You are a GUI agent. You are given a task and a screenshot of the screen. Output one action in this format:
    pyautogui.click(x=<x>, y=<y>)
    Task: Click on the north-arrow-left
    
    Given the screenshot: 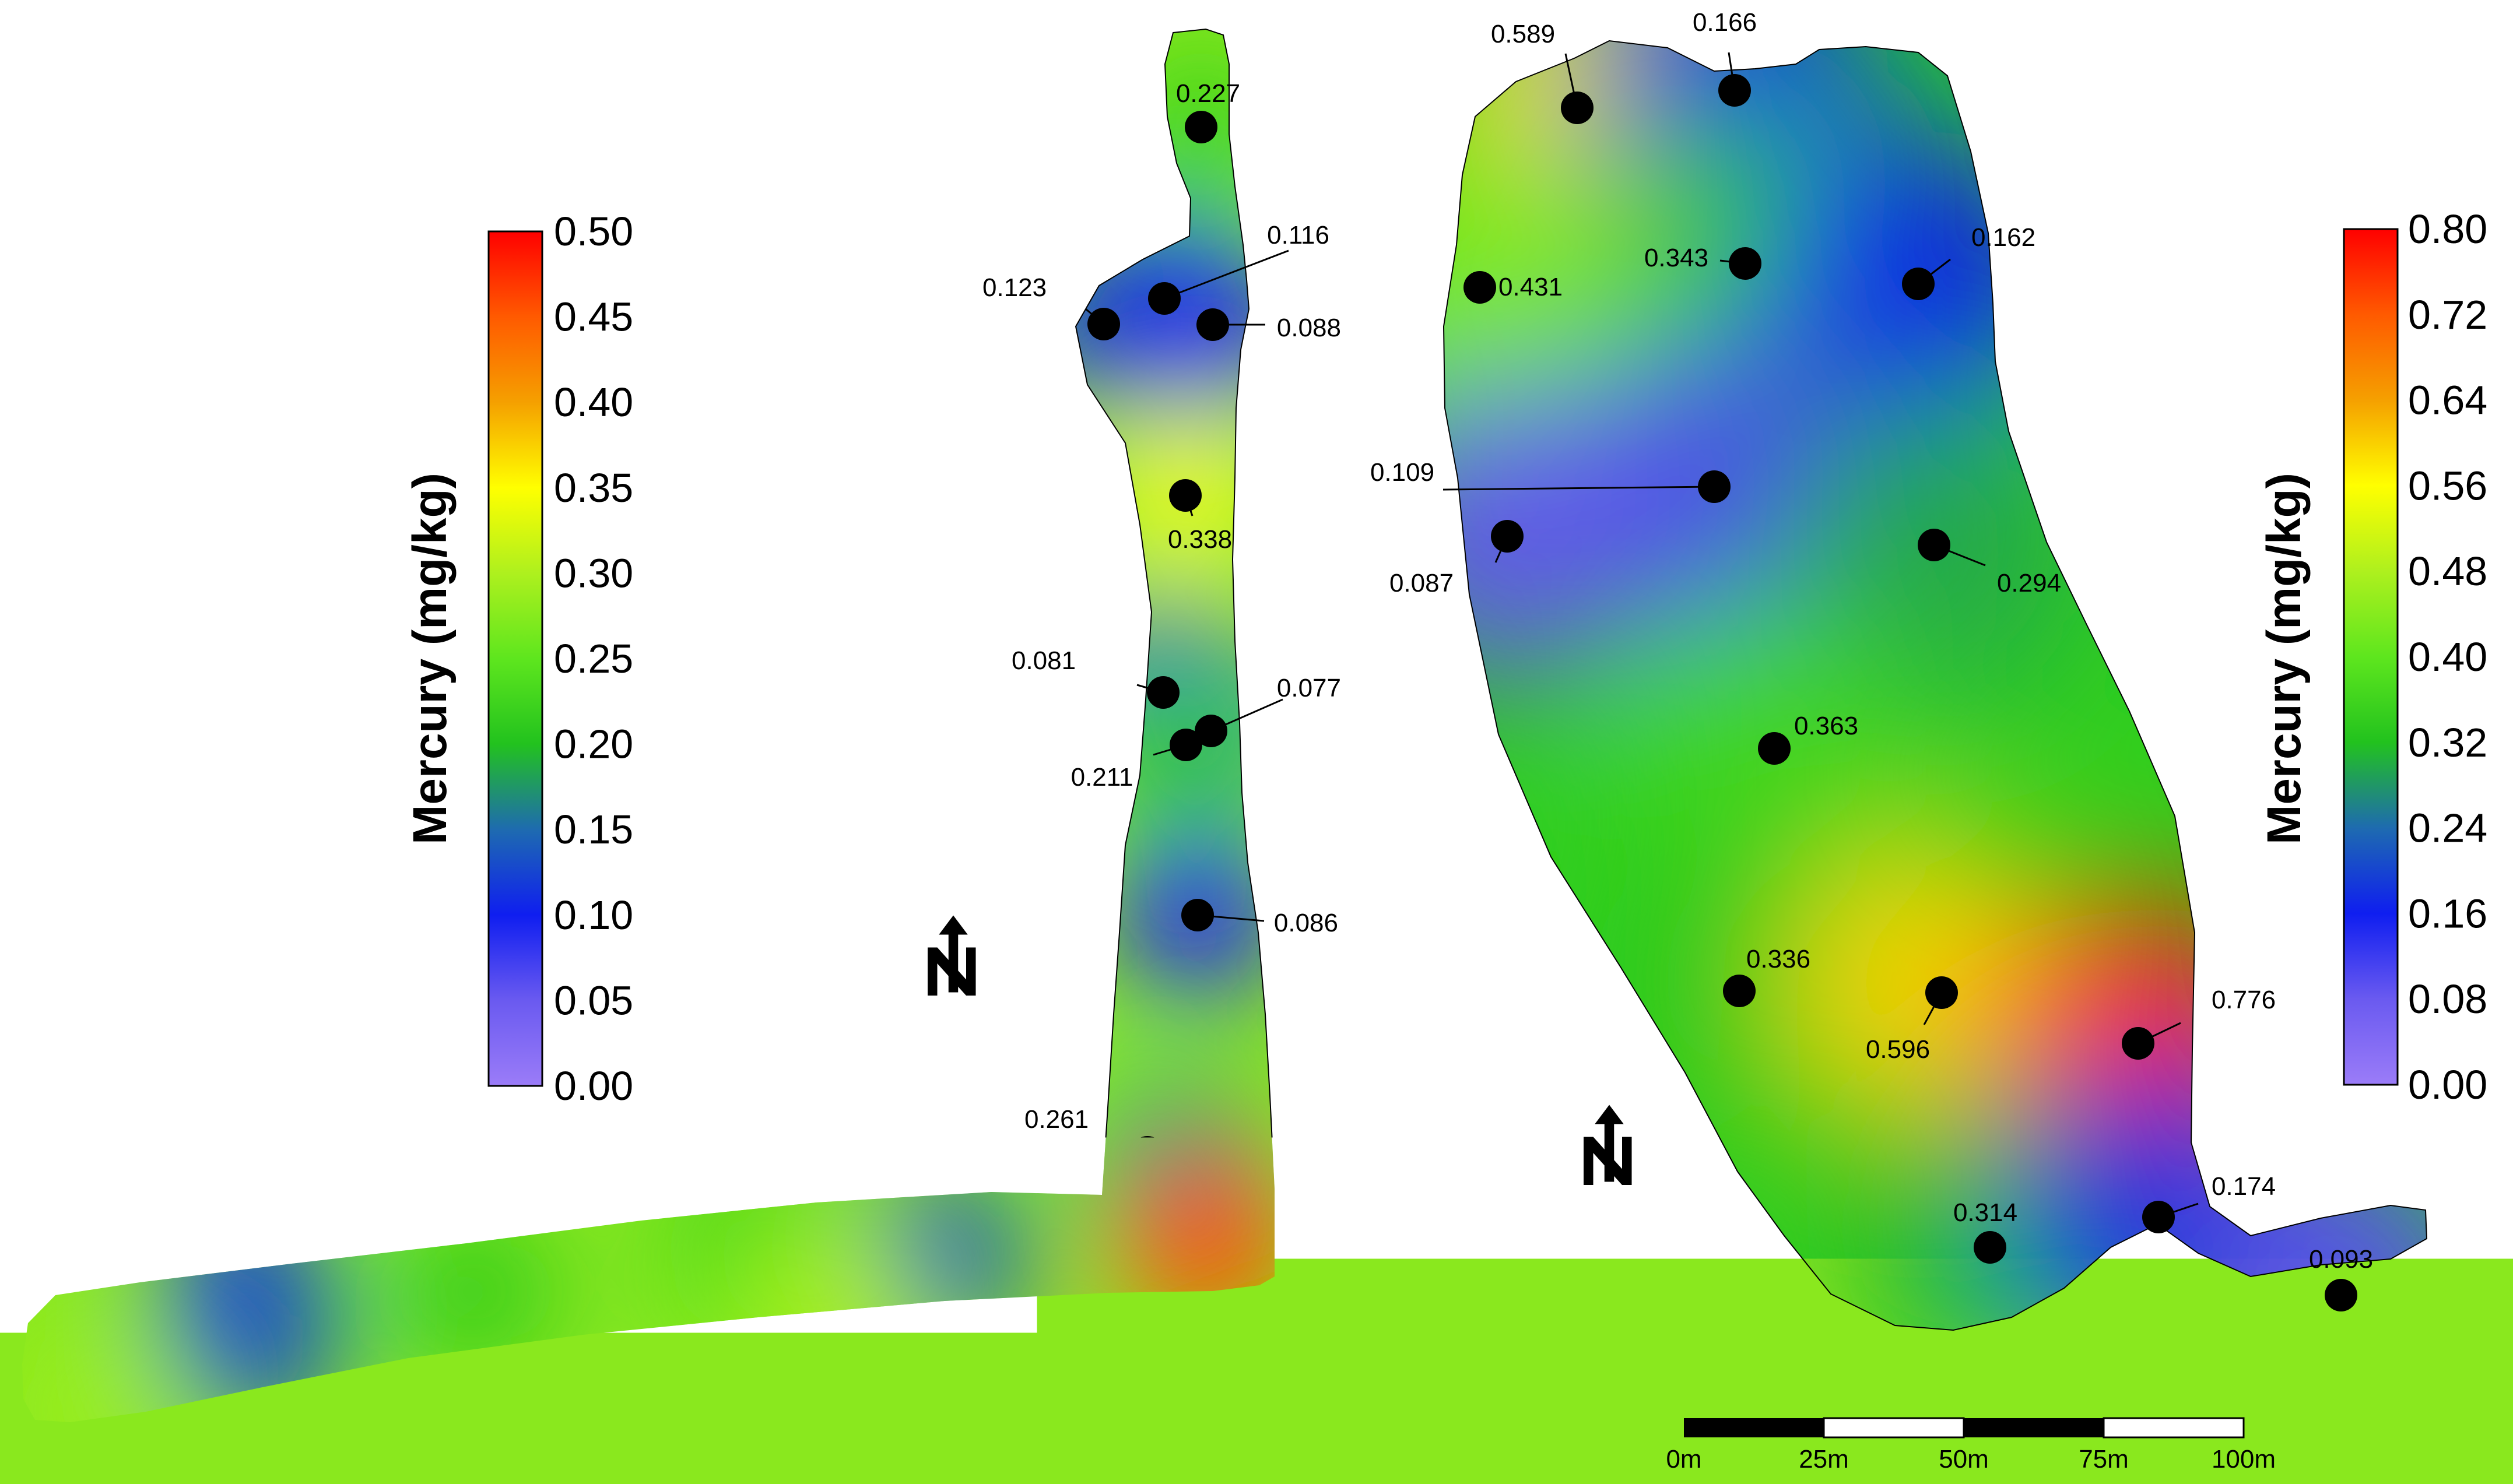 What is the action you would take?
    pyautogui.click(x=952, y=956)
    